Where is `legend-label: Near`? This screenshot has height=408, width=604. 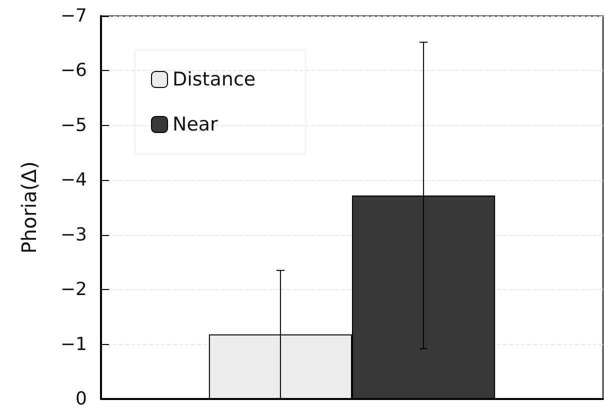
legend-label: Near is located at coordinates (195, 125).